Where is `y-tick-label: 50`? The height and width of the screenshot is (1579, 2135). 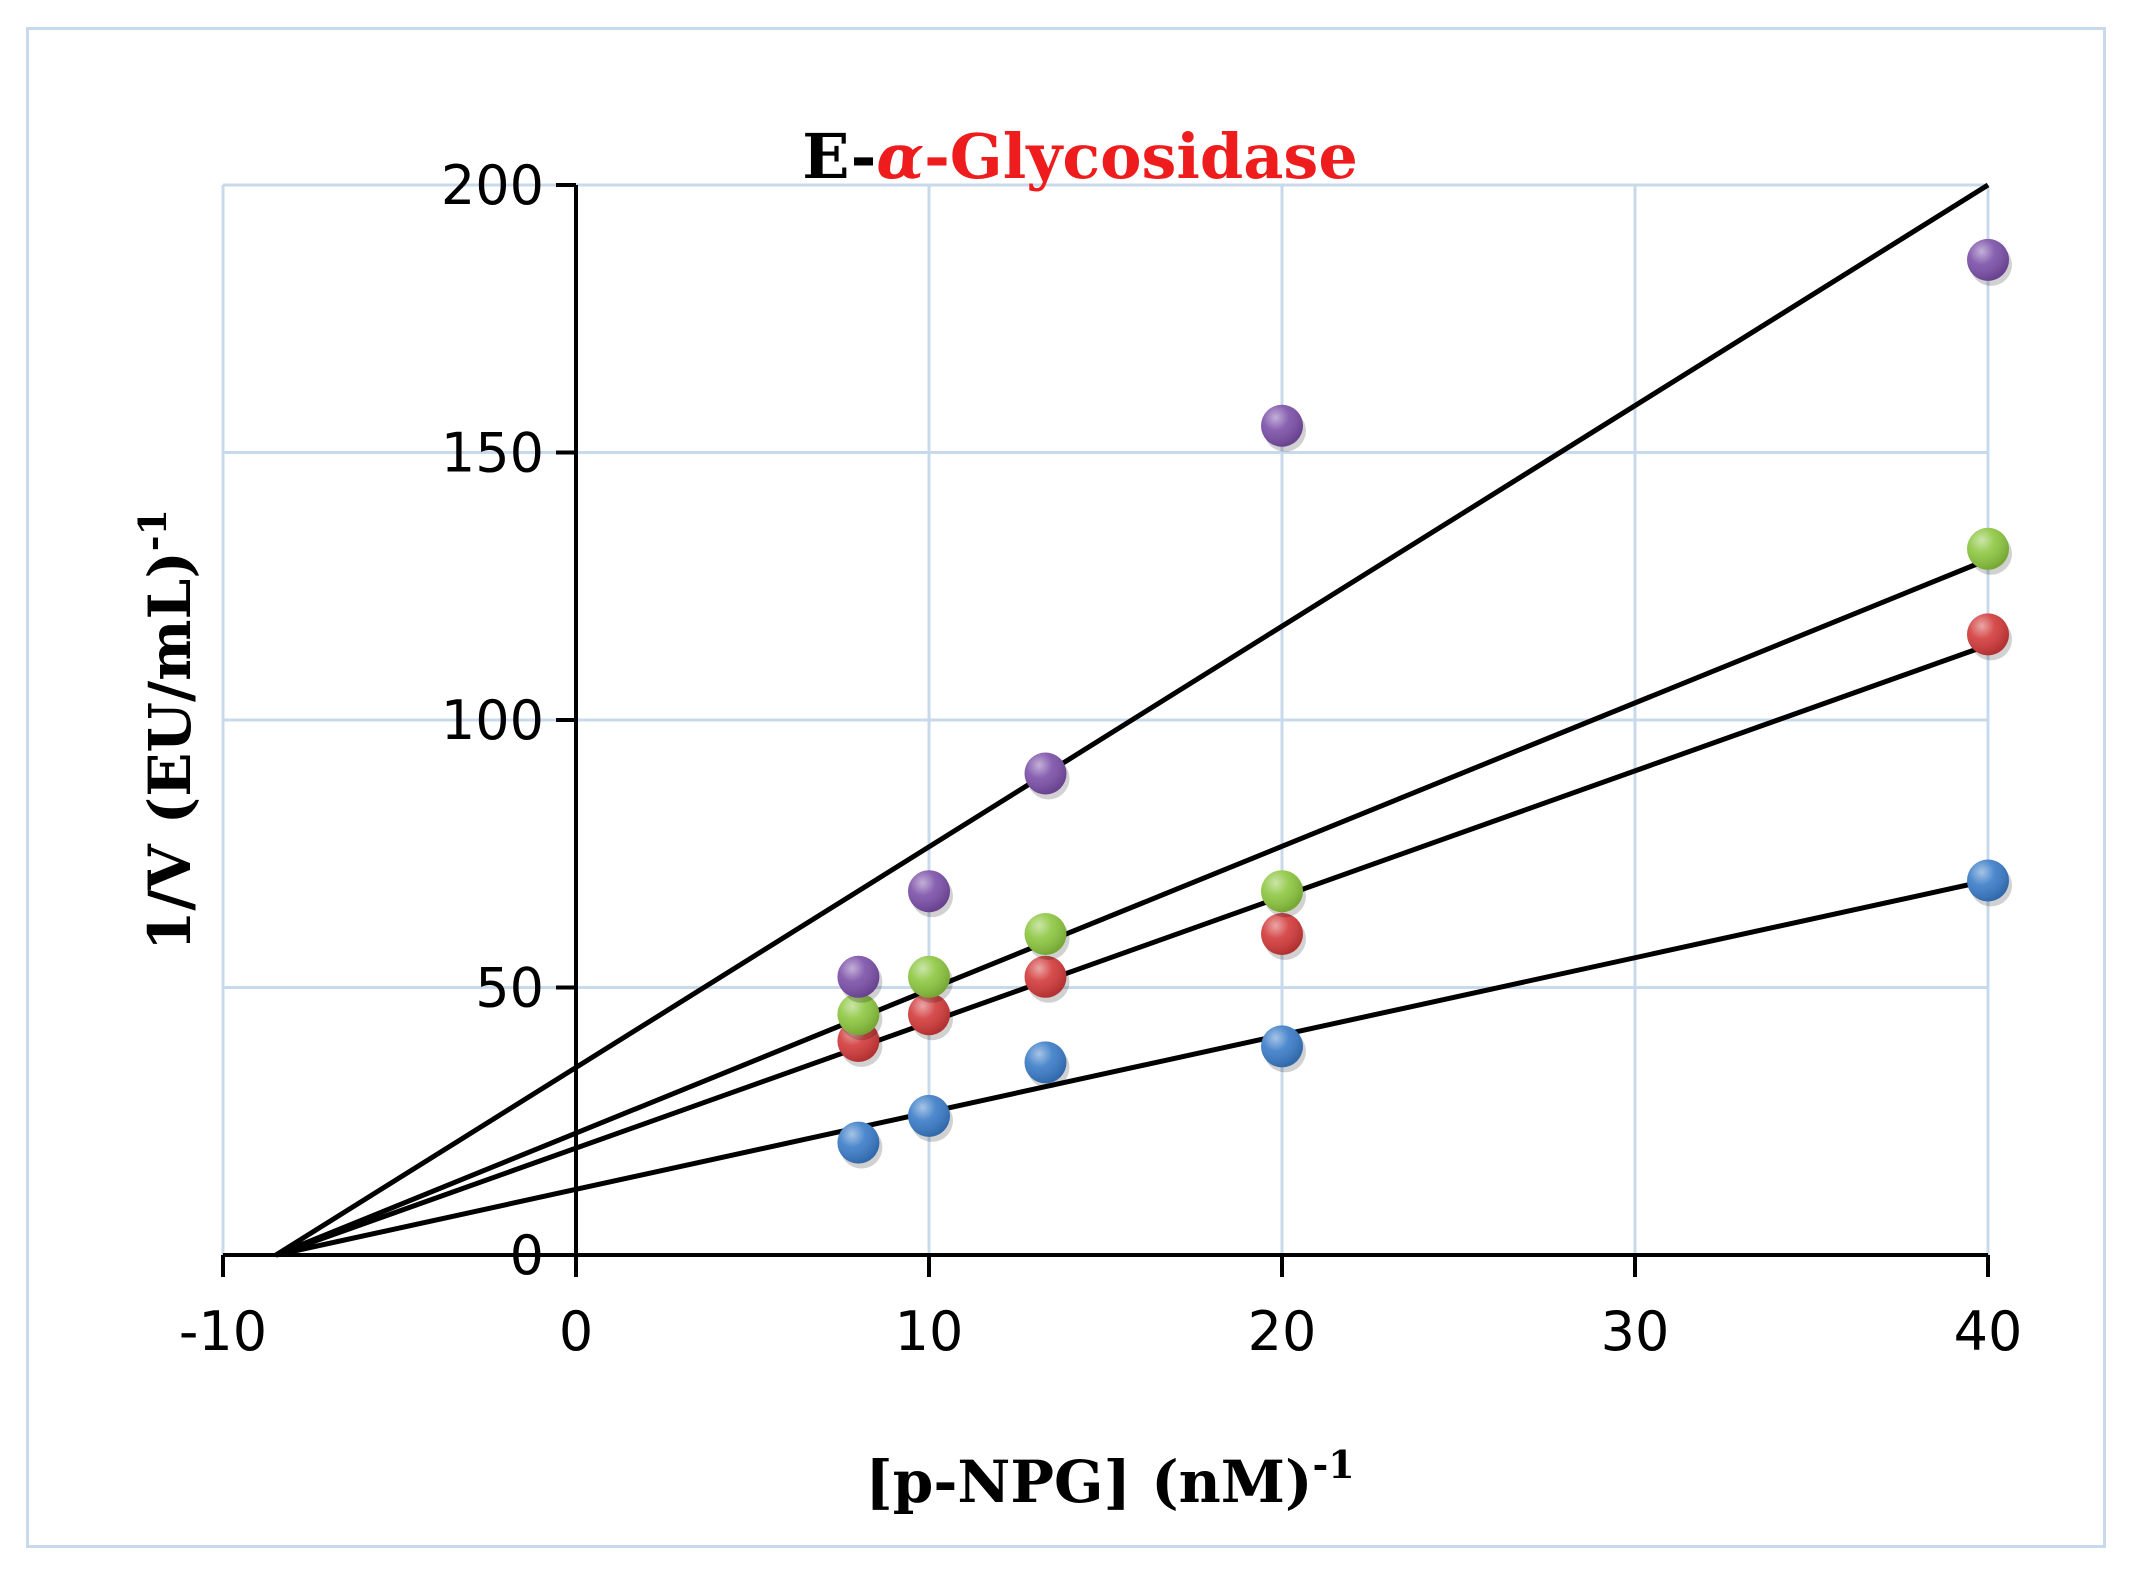
y-tick-label: 50 is located at coordinates (509, 988).